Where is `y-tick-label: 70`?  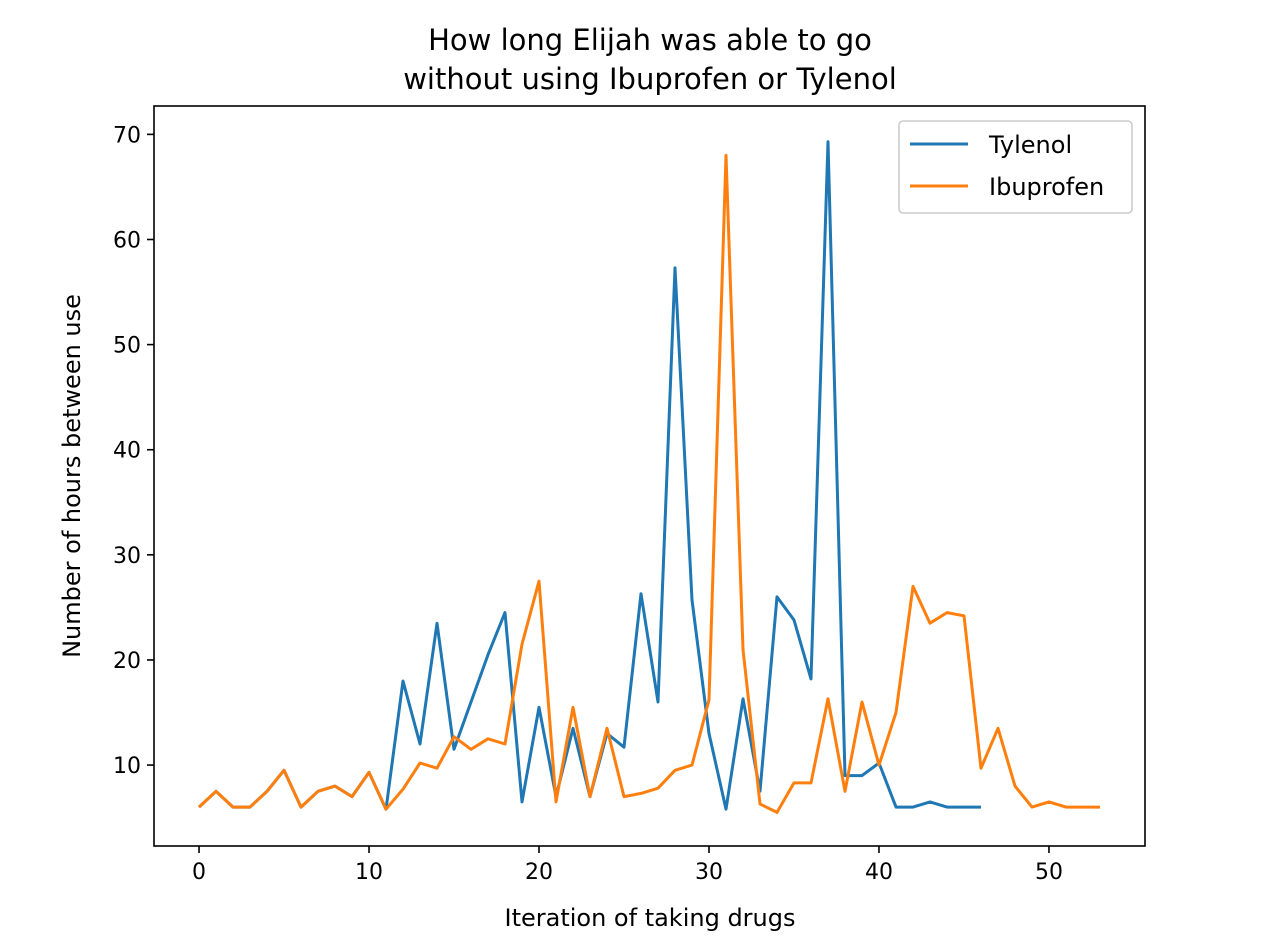
y-tick-label: 70 is located at coordinates (127, 135).